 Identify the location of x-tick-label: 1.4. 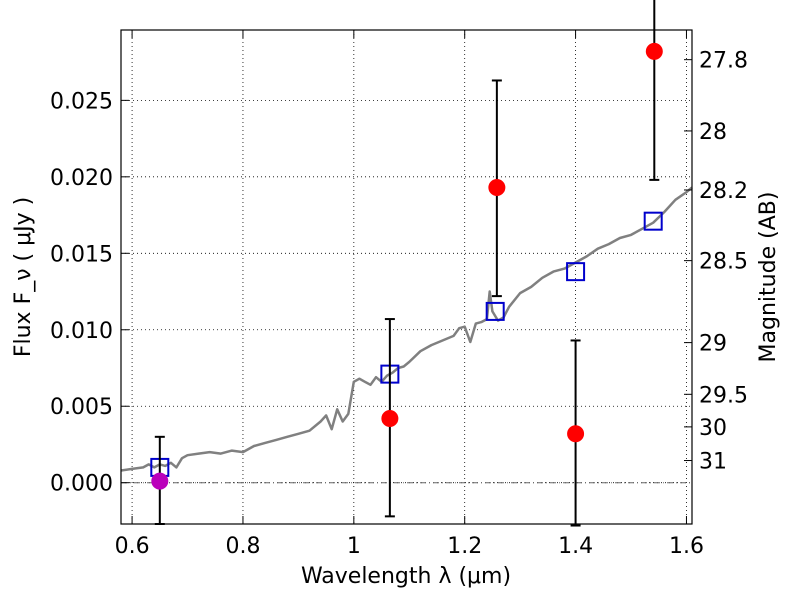
(575, 546).